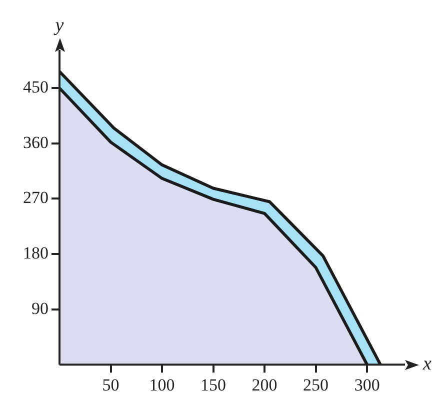 The height and width of the screenshot is (407, 435). Describe the element at coordinates (40, 308) in the screenshot. I see `y-tick-label: 90` at that location.